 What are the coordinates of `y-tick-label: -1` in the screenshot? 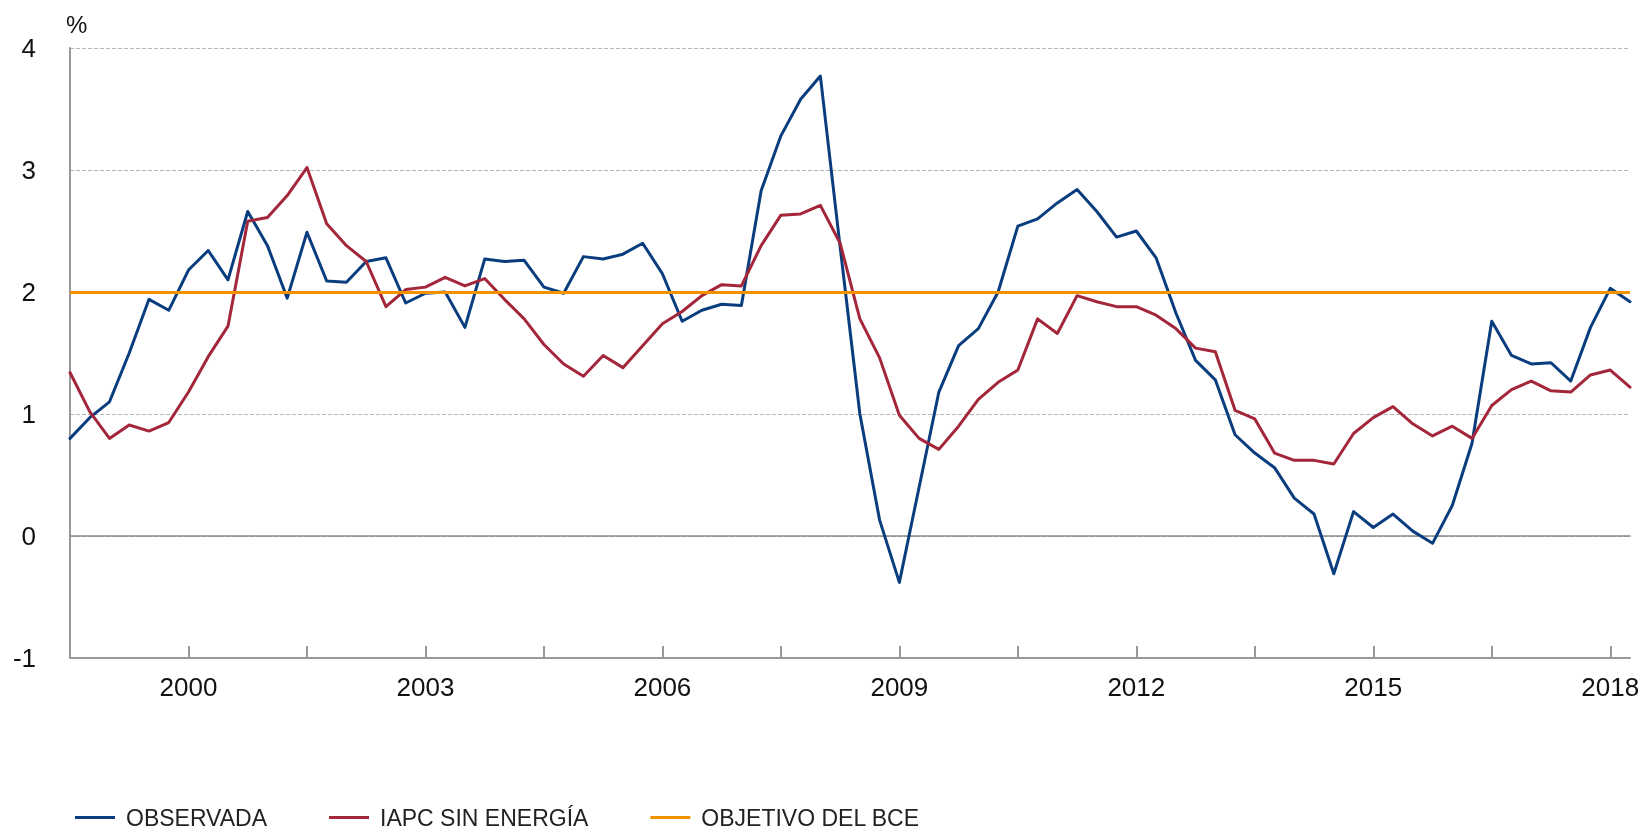 It's located at (24, 658).